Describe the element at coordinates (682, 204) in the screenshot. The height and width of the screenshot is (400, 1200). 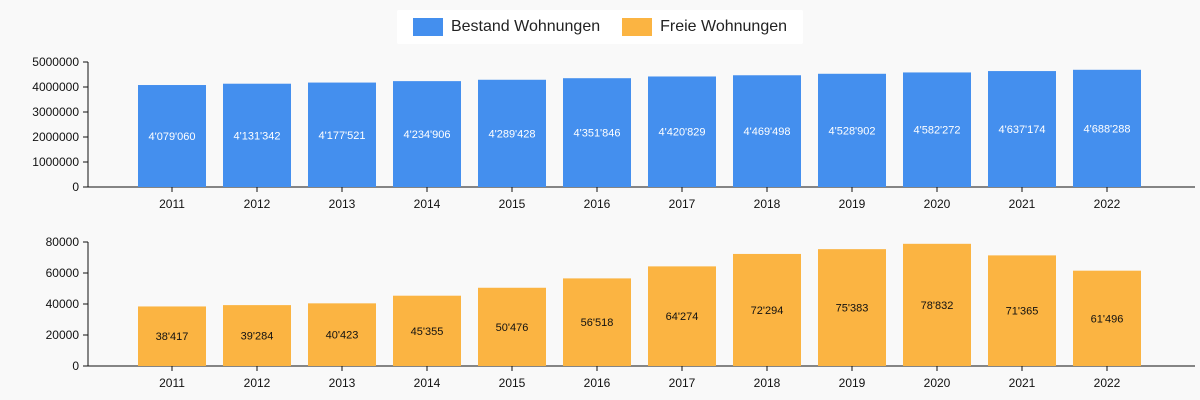
I see `x-tick-label-bestand-2017: 2017` at that location.